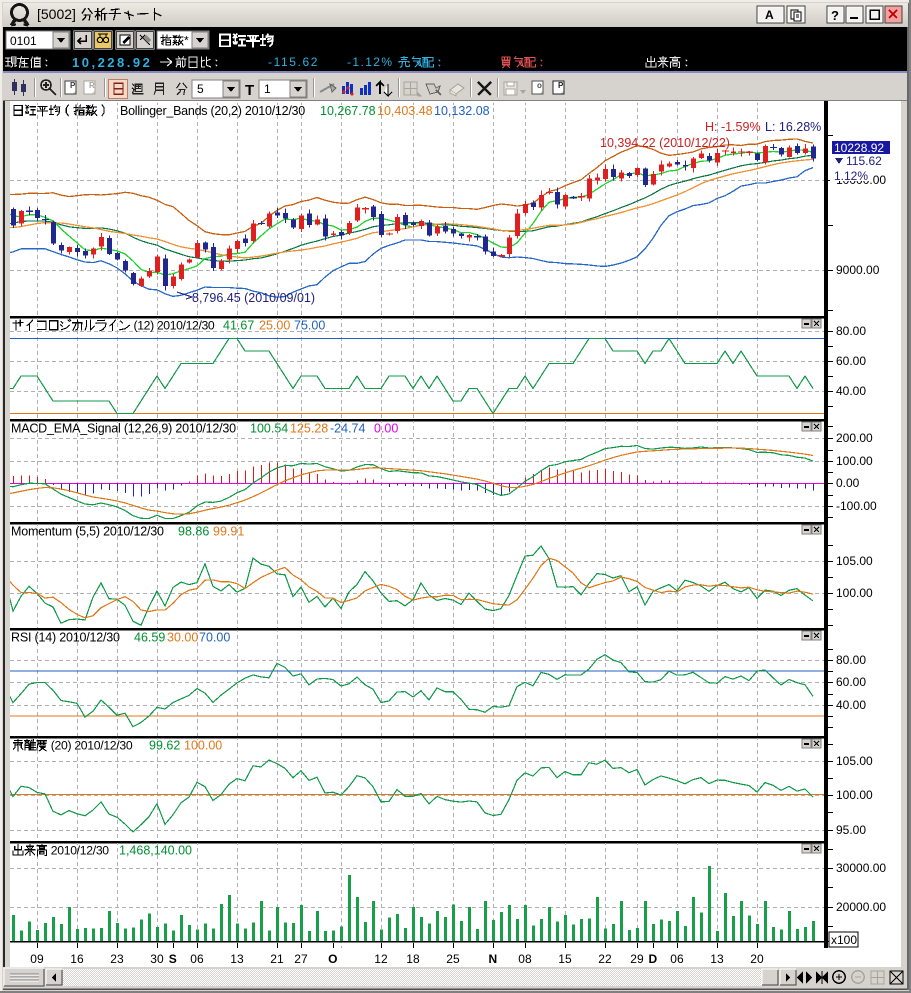  What do you see at coordinates (856, 506) in the screenshot?
I see `svg-text: -100.00` at bounding box center [856, 506].